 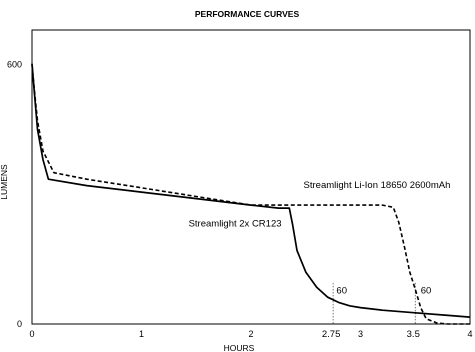 I want to click on chart-annotation: Streamlight 2x CR123, so click(x=235, y=224).